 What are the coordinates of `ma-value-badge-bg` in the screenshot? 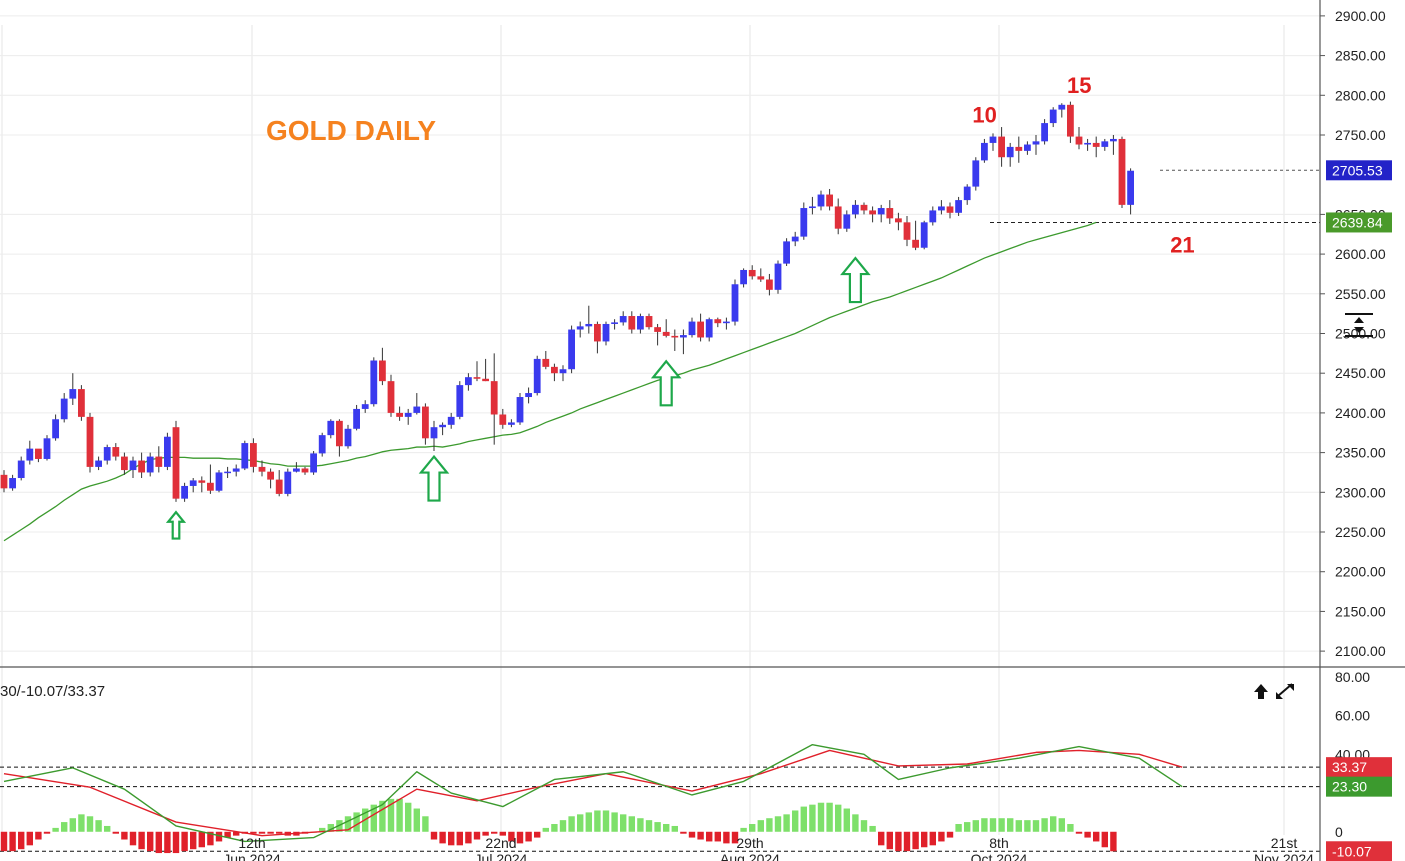 It's located at (1359, 222).